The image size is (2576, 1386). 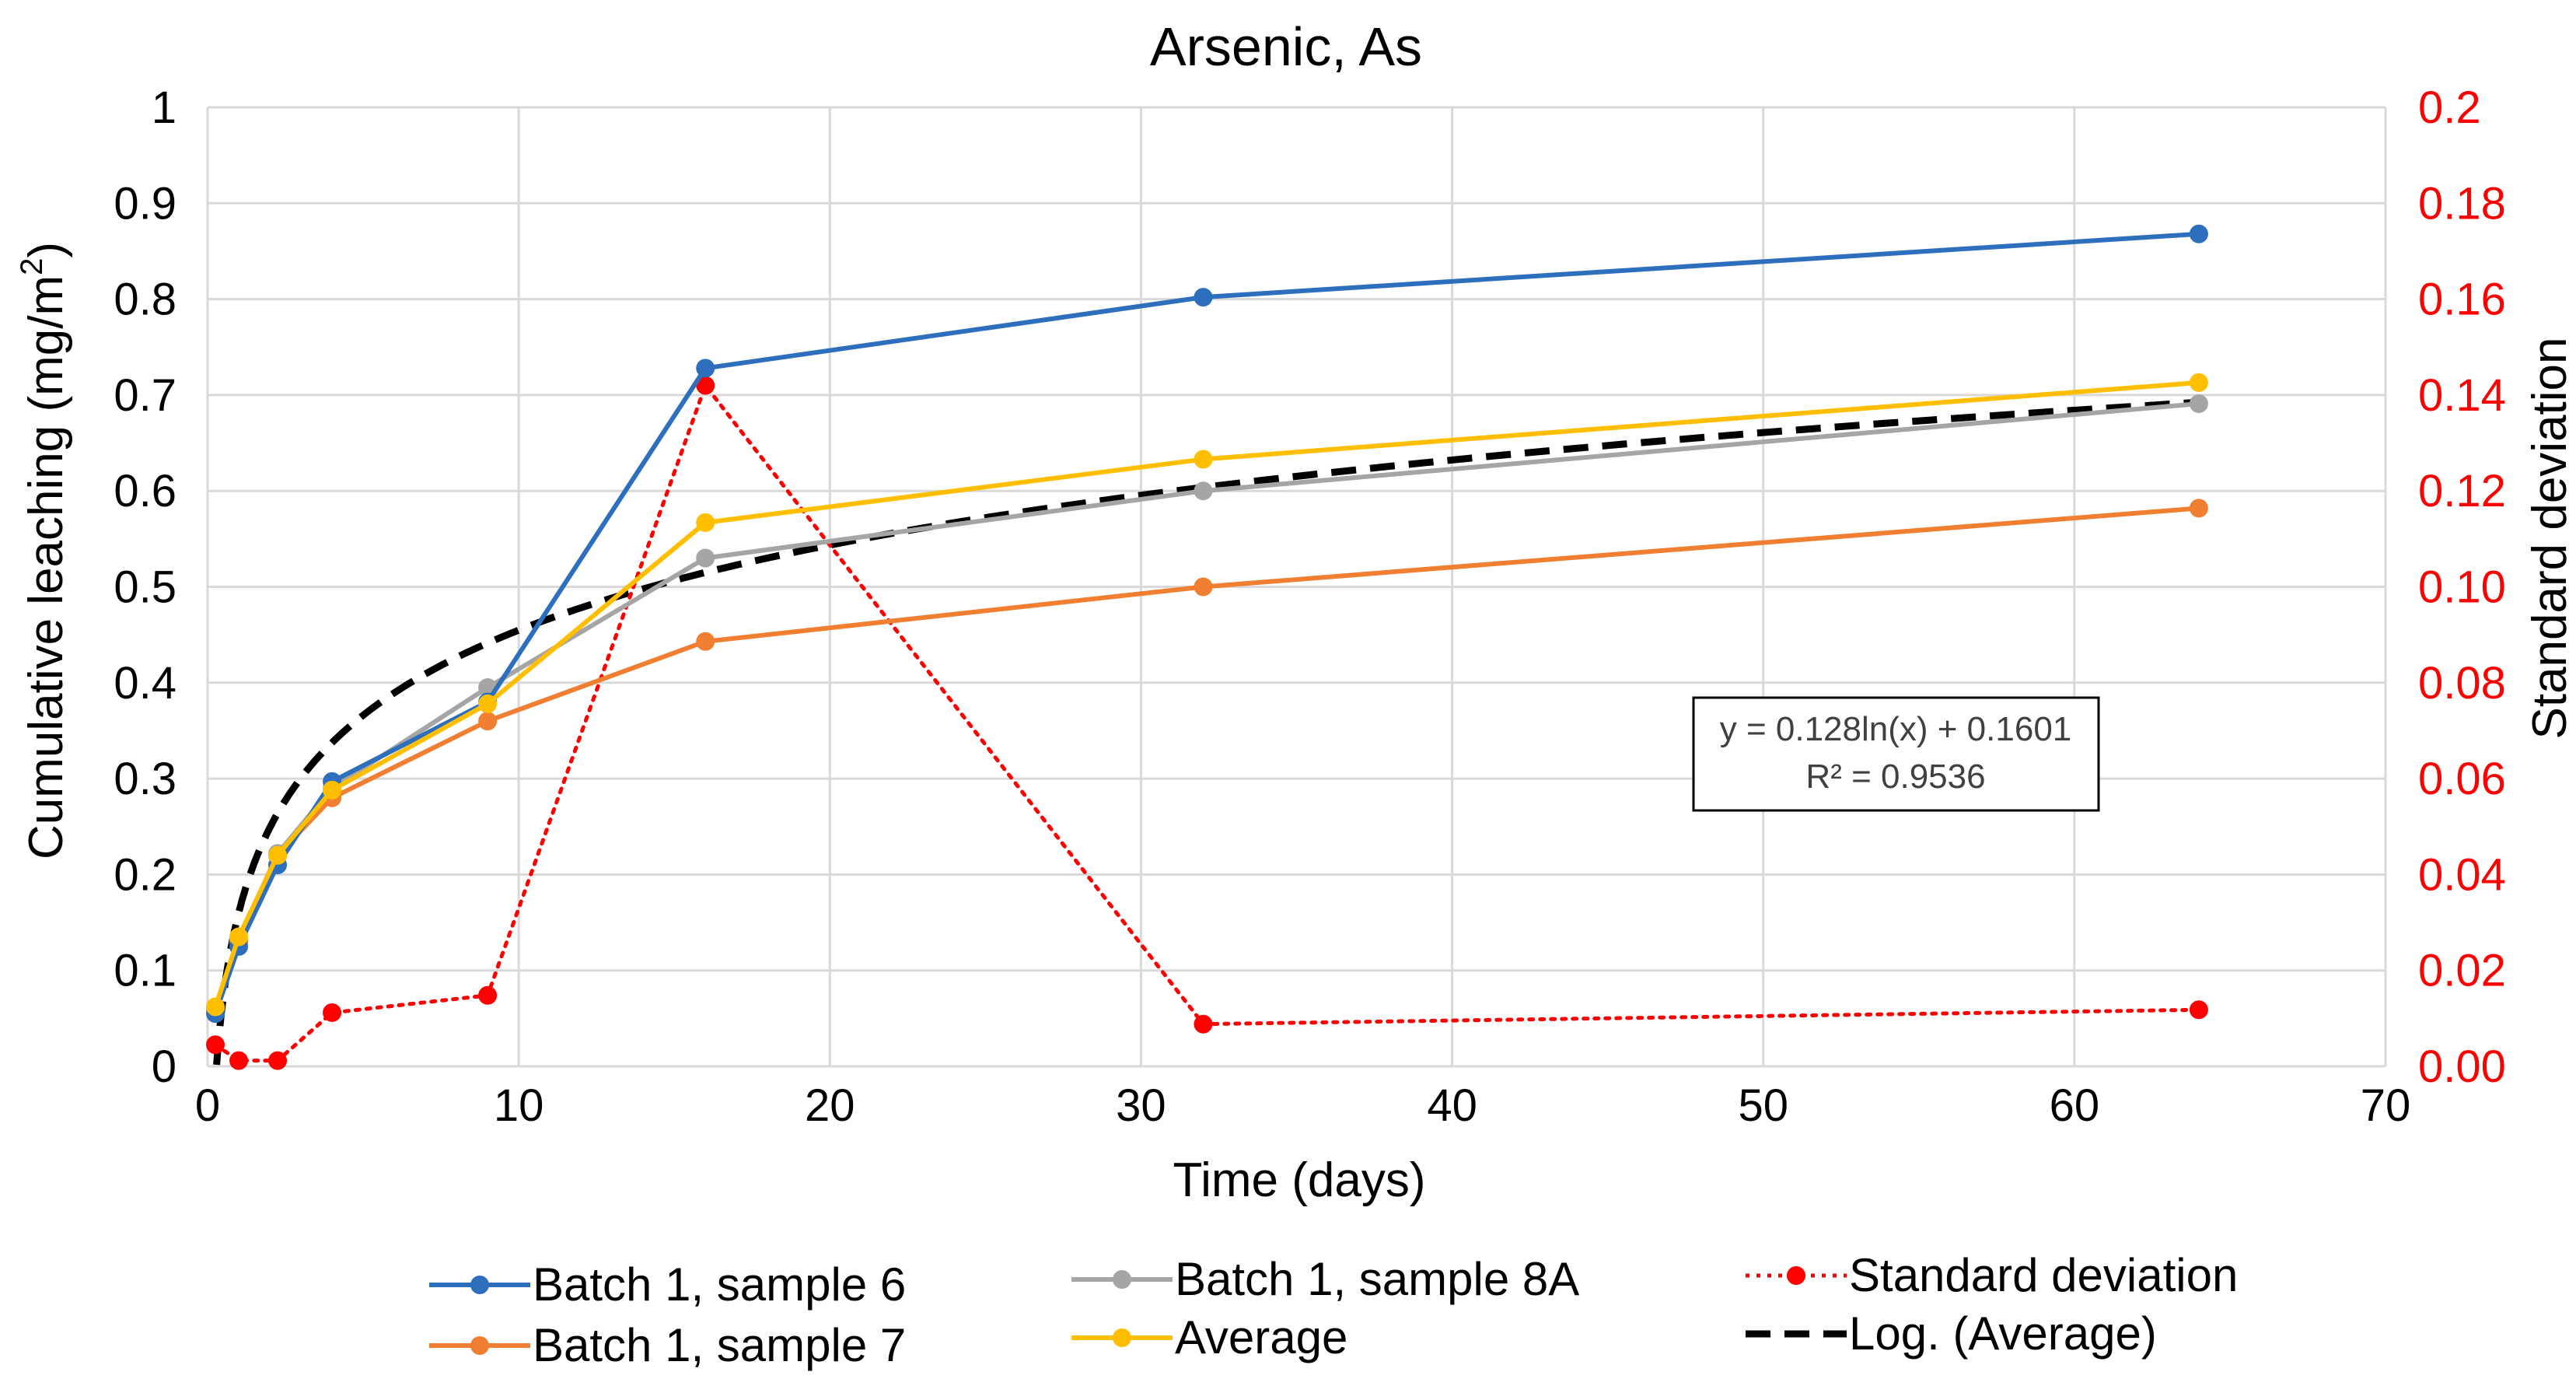 I want to click on x-tick-label: 60, so click(x=2075, y=1105).